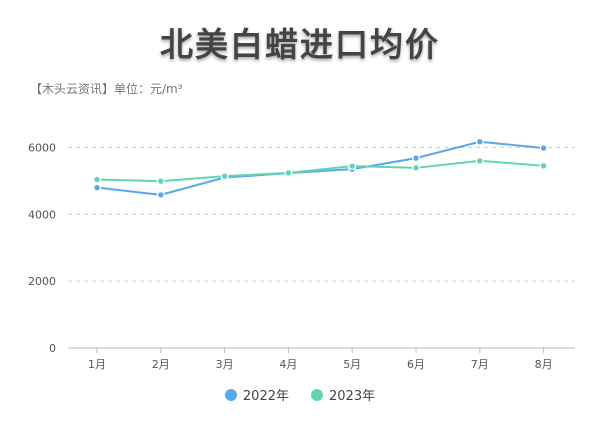 The width and height of the screenshot is (600, 437). Describe the element at coordinates (106, 89) in the screenshot. I see `chart-subtitle: 【木头云资讯】单位：元/m³` at that location.